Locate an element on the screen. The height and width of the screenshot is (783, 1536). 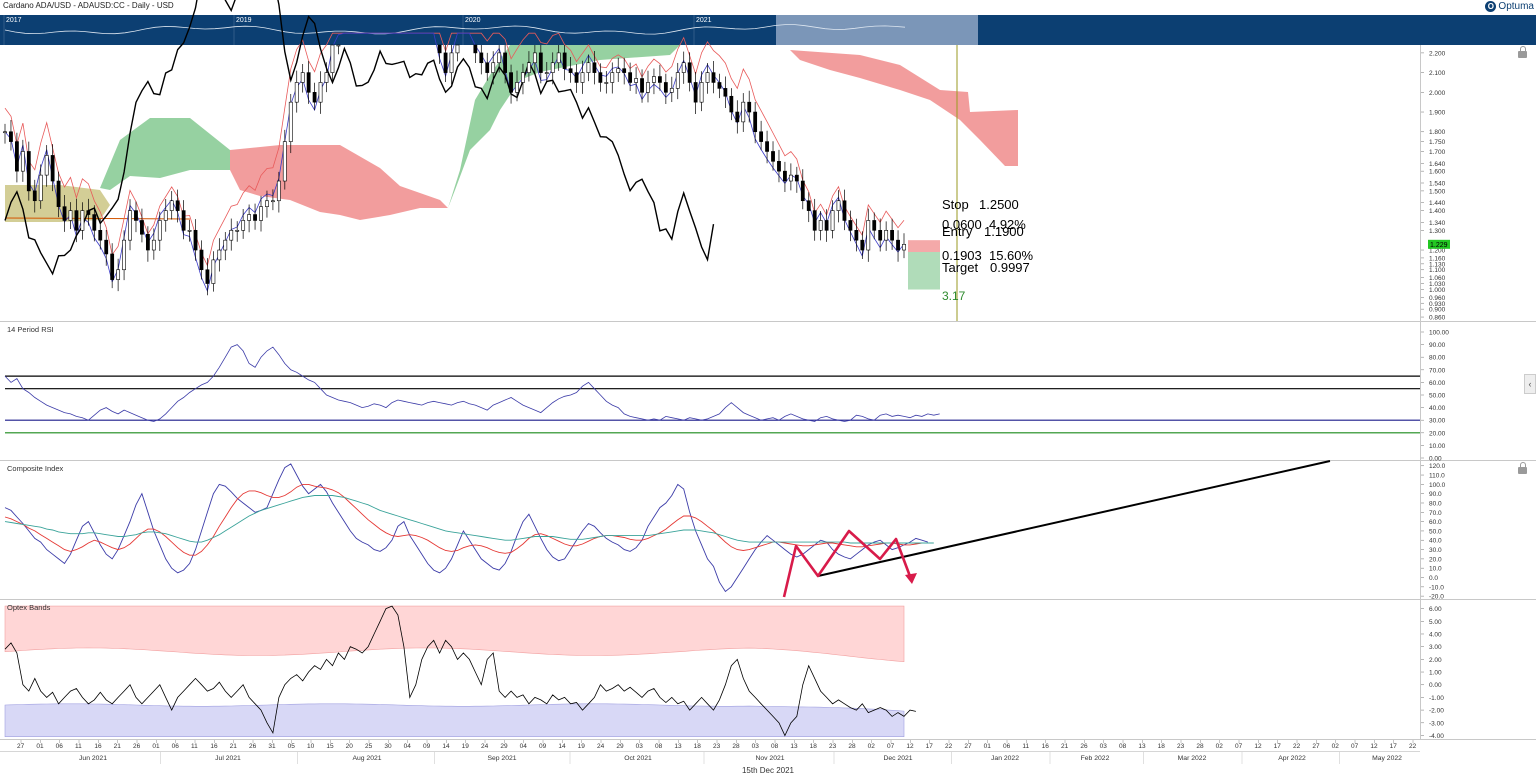
target-value: 0.9997 is located at coordinates (1010, 267).